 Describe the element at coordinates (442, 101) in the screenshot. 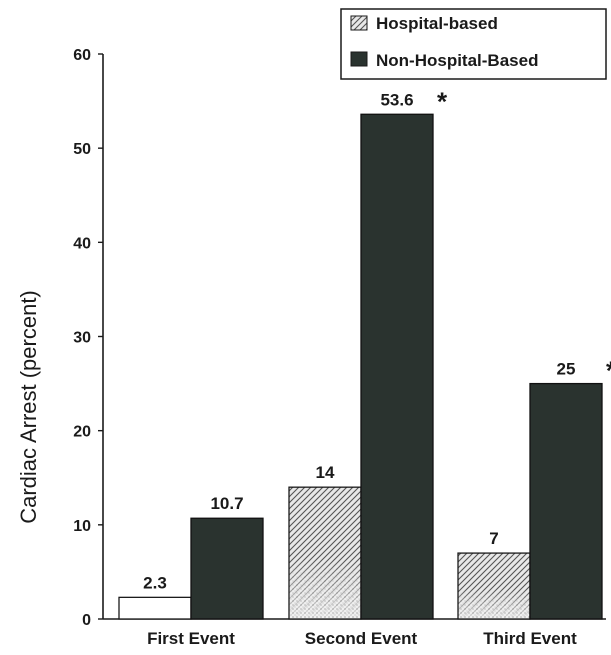

I see `significance-marker-second-event: *` at that location.